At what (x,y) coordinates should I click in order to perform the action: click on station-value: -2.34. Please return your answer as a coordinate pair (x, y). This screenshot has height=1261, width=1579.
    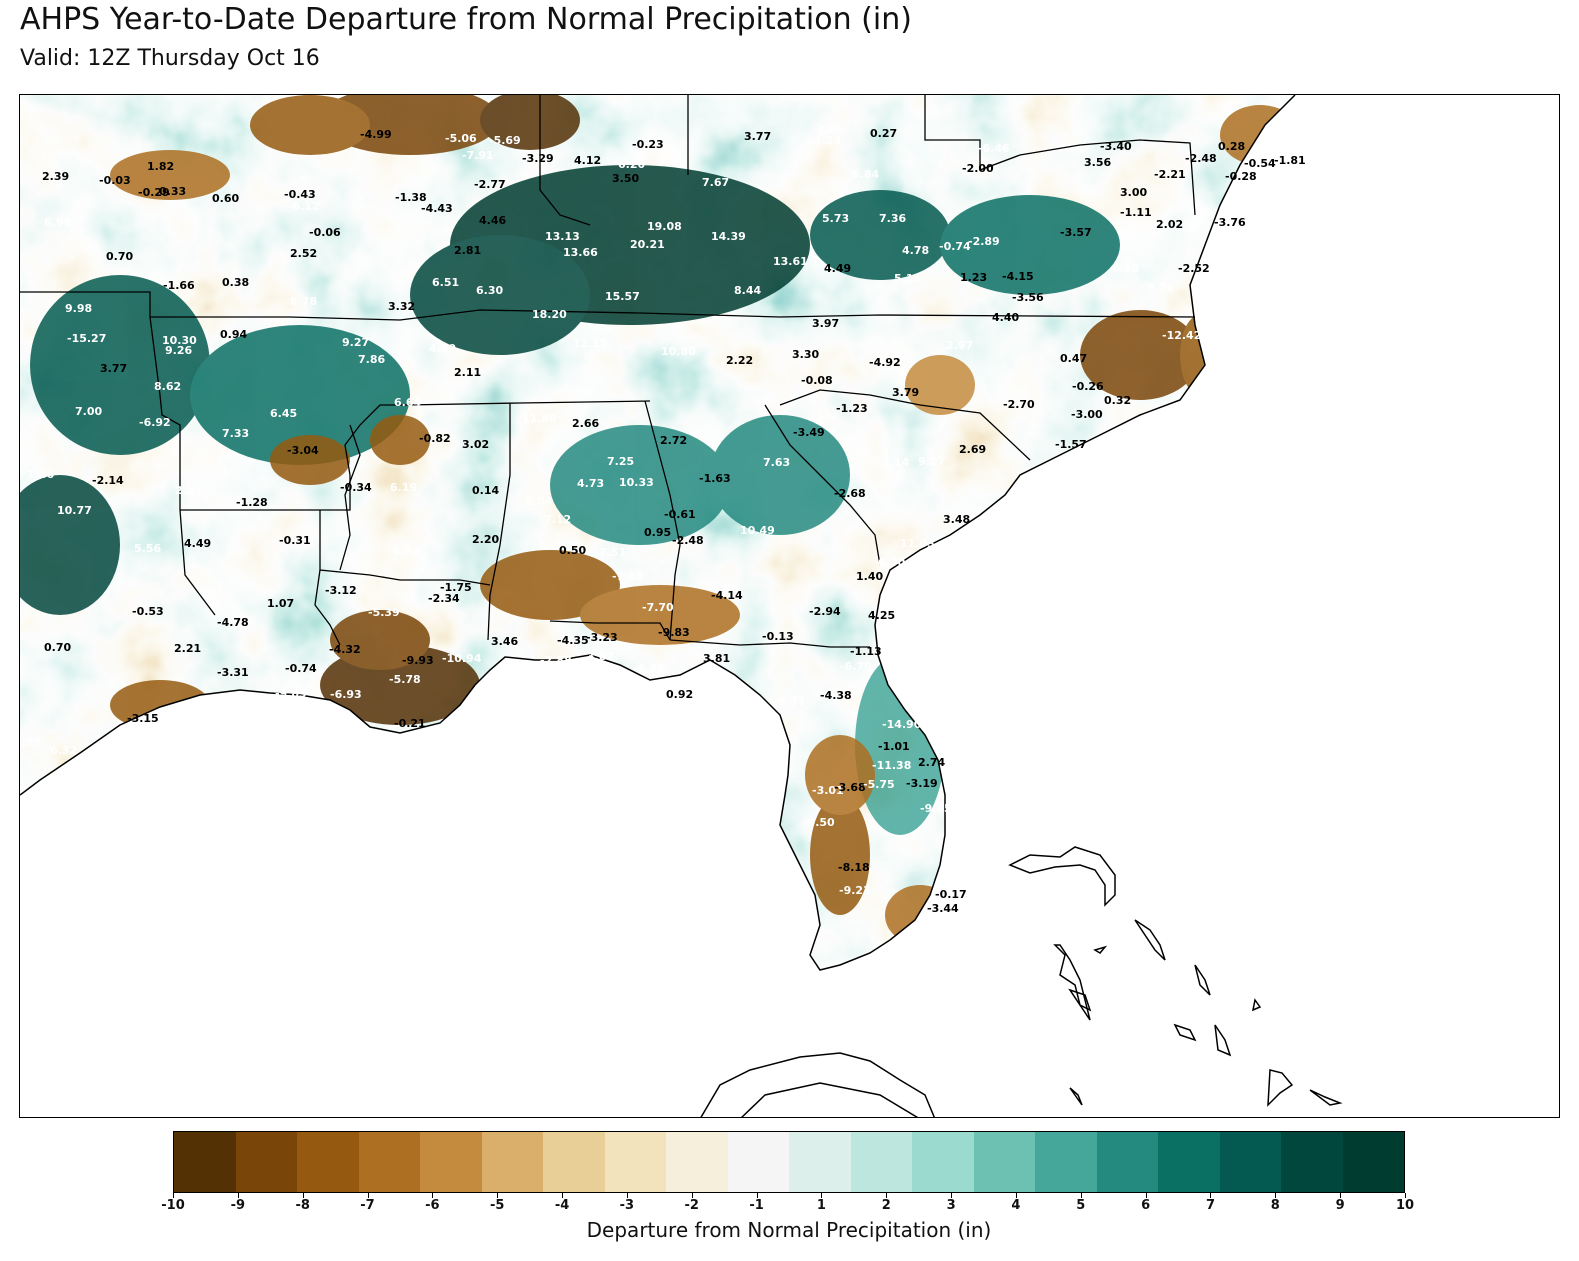
    Looking at the image, I should click on (444, 598).